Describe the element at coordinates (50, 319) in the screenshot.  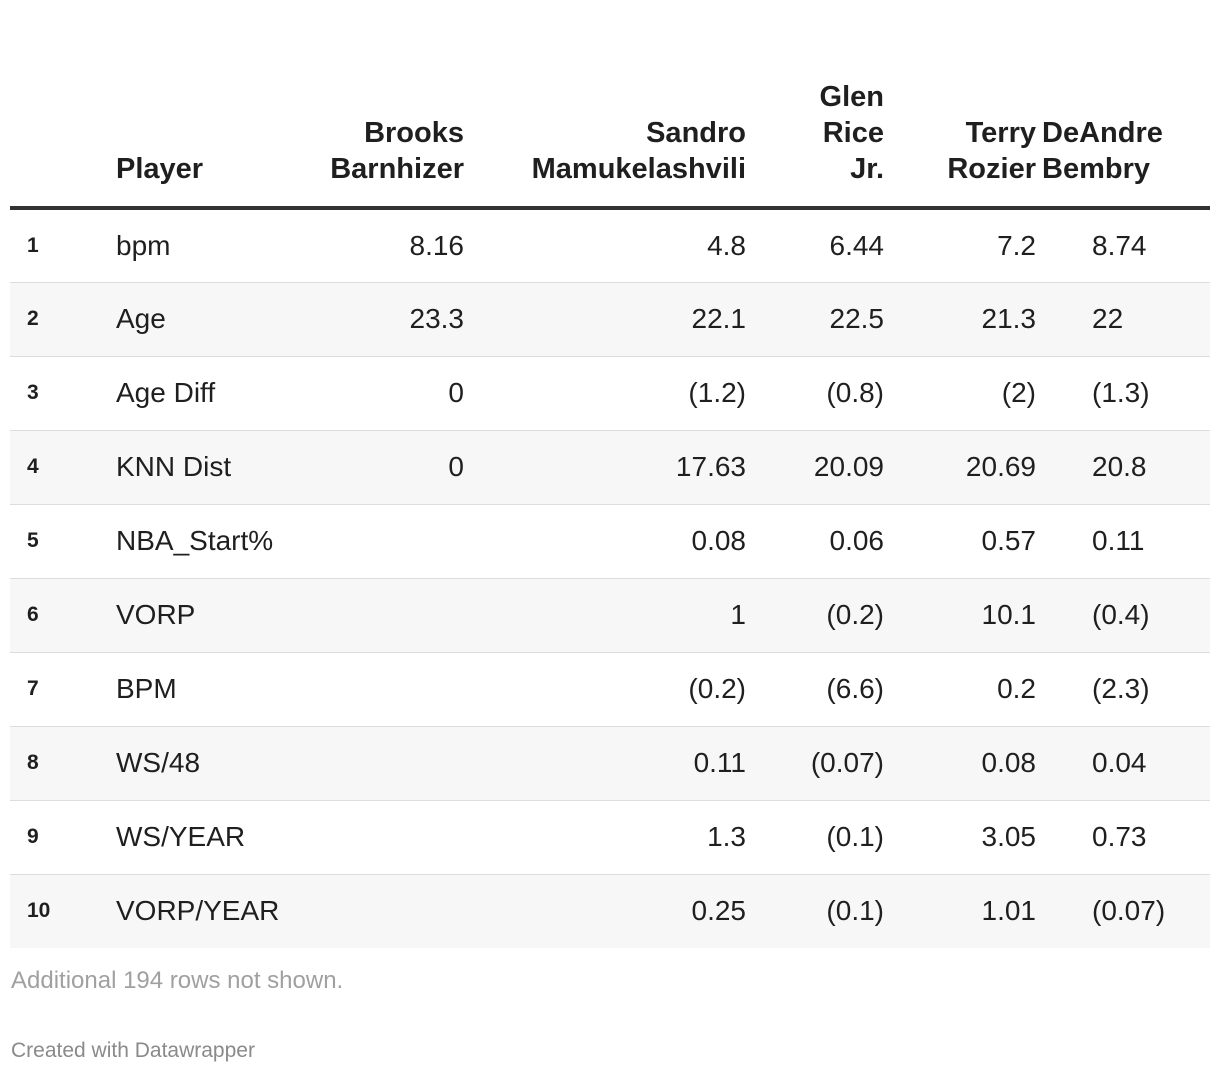
I see `row-index: 2` at that location.